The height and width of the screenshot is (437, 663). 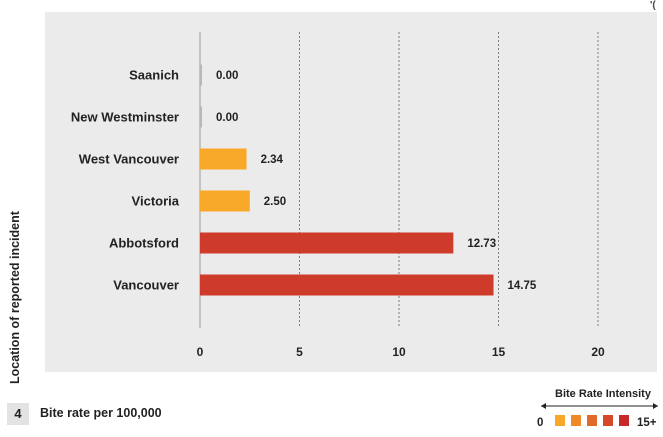 I want to click on category-label: New Westminster, so click(x=125, y=117).